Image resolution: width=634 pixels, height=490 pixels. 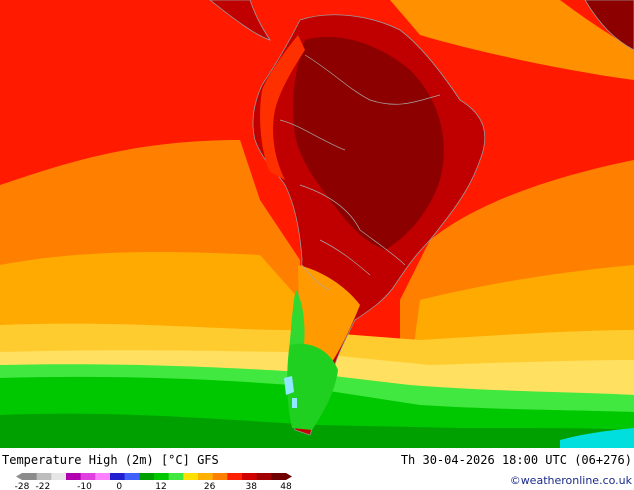 What do you see at coordinates (282, 107) in the screenshot?
I see `andes-strip` at bounding box center [282, 107].